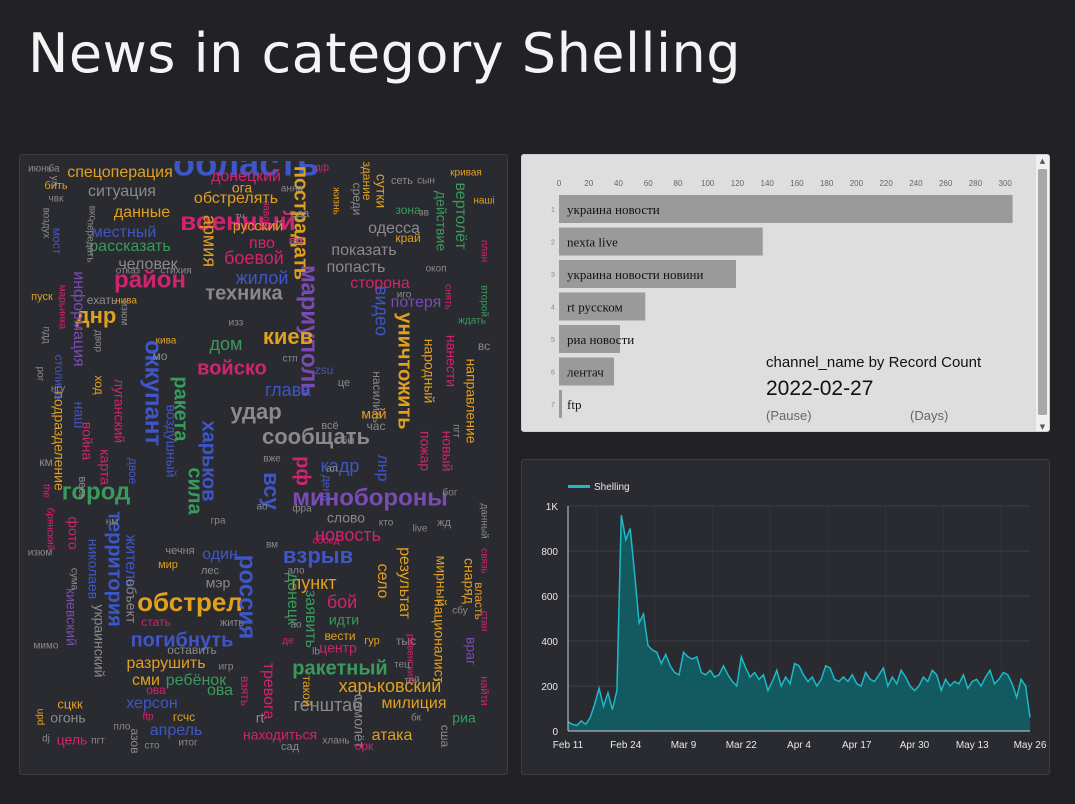 Image resolution: width=1075 pixels, height=804 pixels. I want to click on word-cloud-term: гур, so click(372, 641).